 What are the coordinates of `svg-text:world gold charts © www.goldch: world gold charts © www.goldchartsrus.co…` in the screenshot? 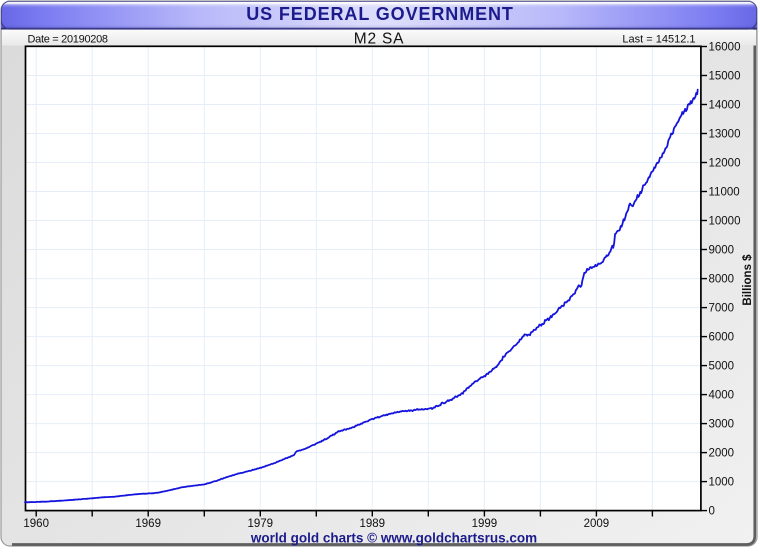 It's located at (393, 538).